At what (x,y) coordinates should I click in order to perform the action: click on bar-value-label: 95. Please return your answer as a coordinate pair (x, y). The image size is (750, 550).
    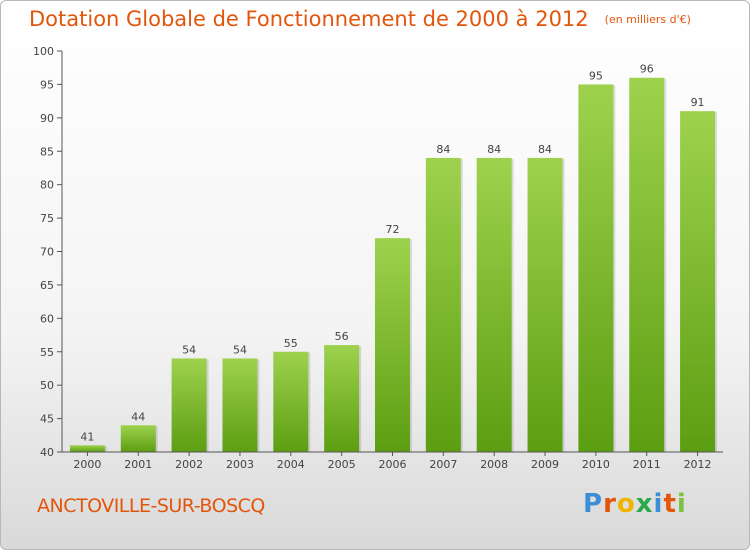
    Looking at the image, I should click on (596, 75).